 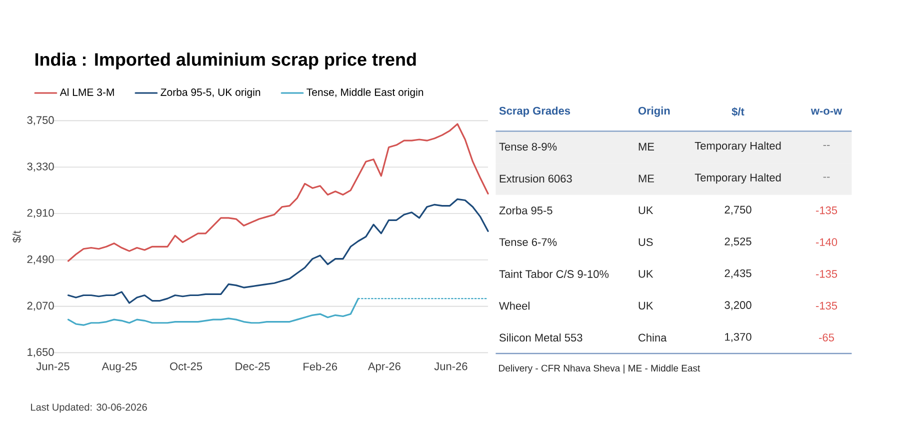 I want to click on x-tick-label: Jun-26, so click(x=451, y=366).